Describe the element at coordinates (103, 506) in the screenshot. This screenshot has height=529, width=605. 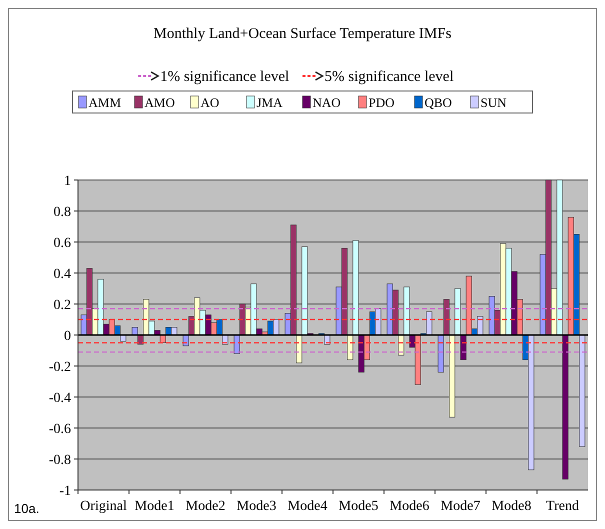
I see `x-tick-label: Original` at that location.